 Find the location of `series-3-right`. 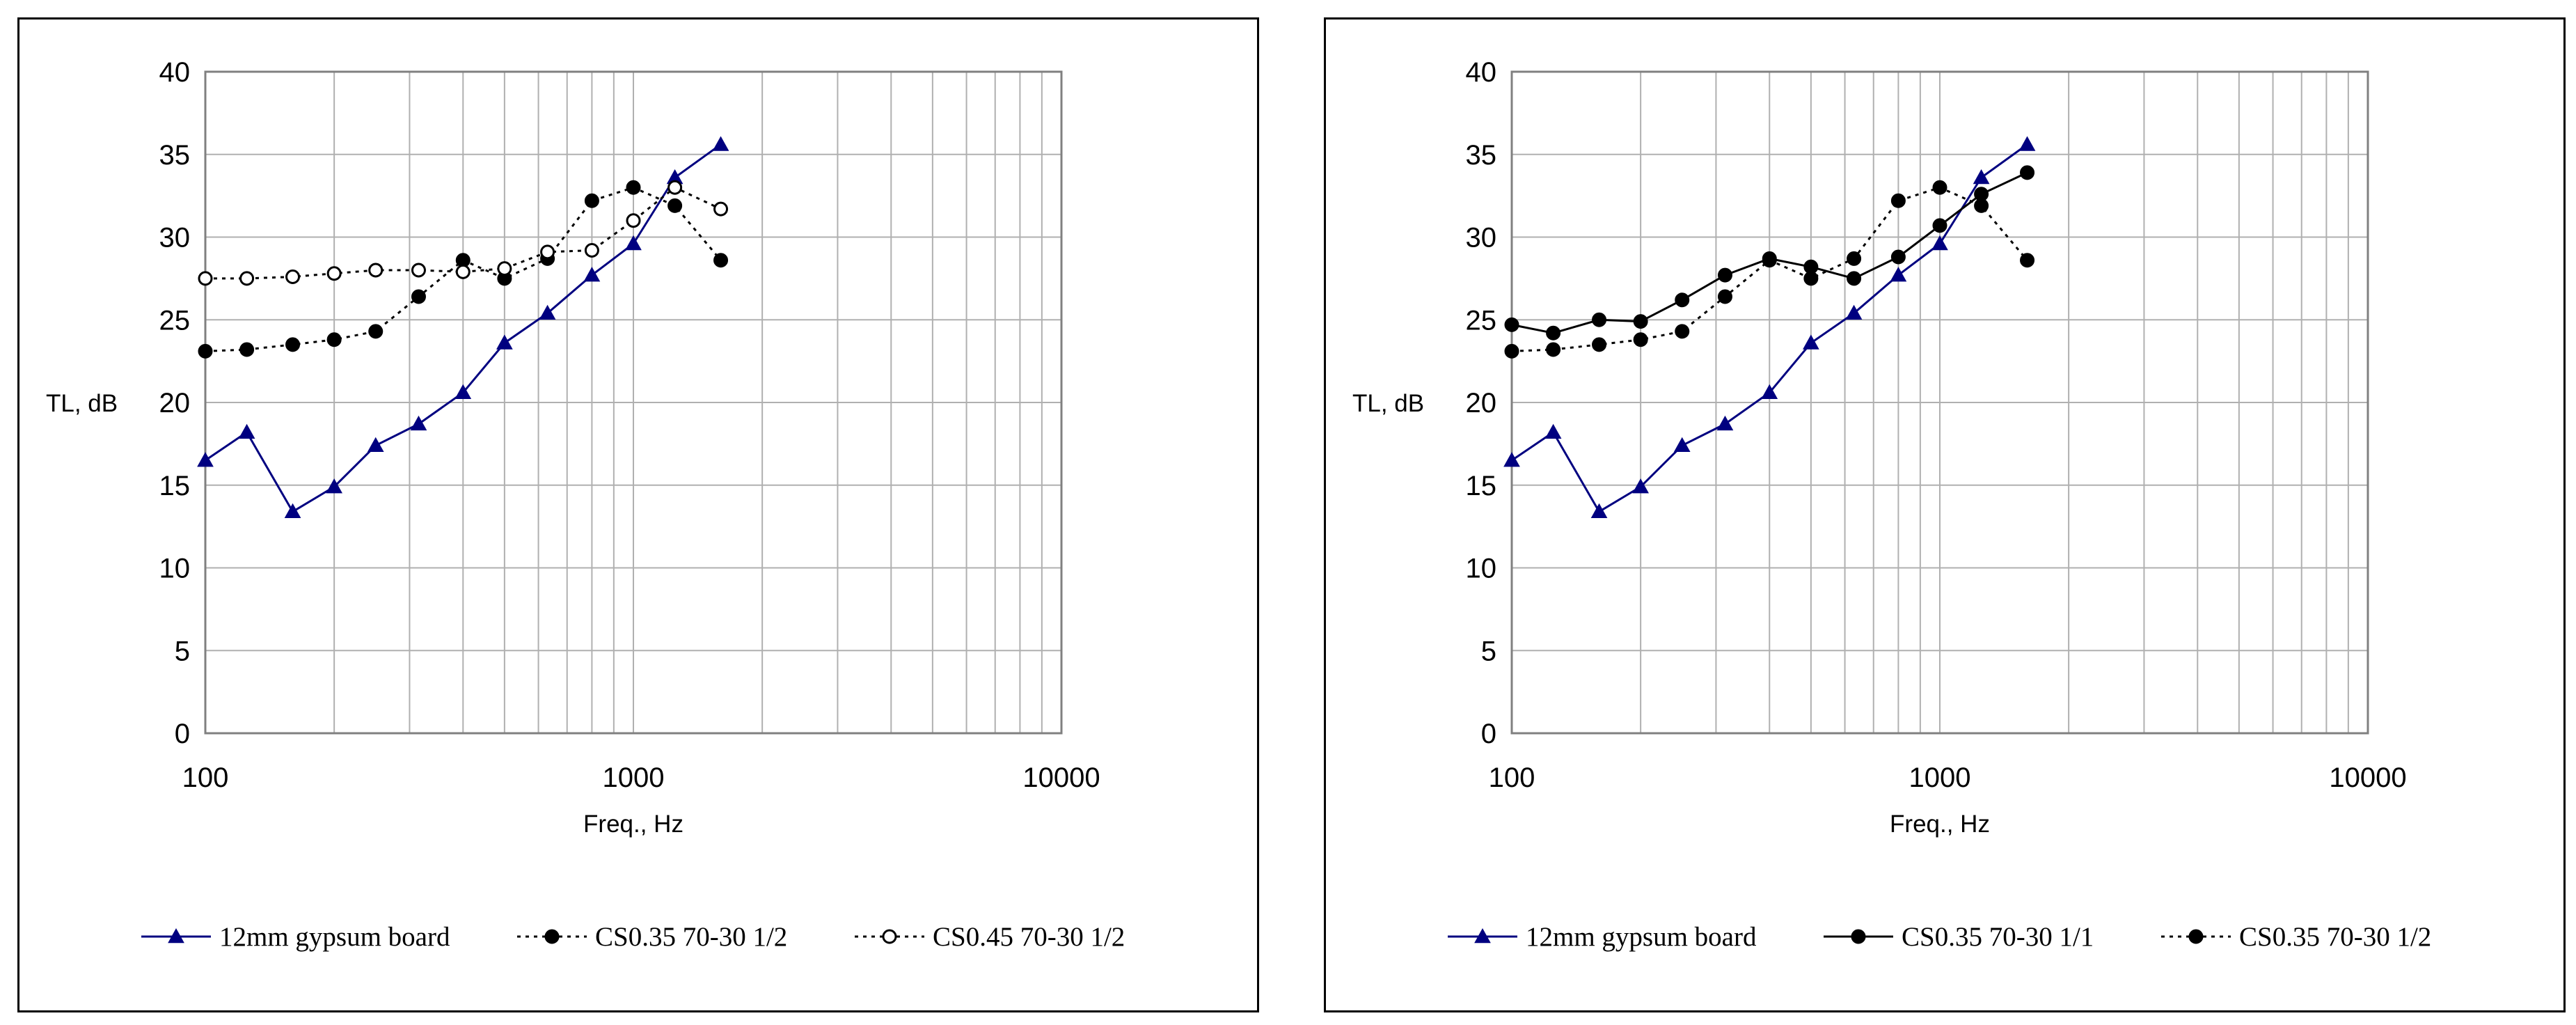

series-3-right is located at coordinates (1769, 269).